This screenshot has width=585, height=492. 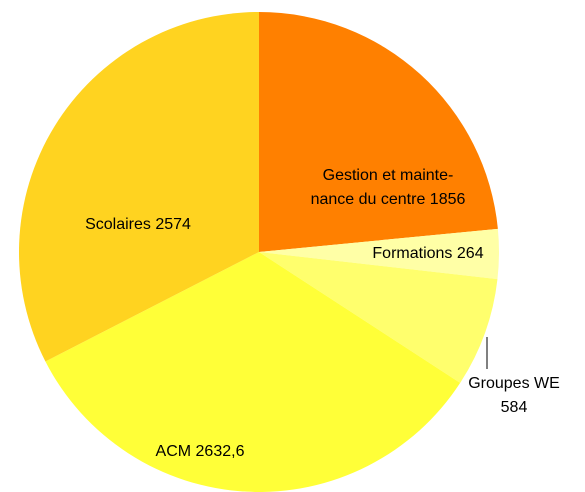 I want to click on slice-label: ACM 2632,6, so click(x=200, y=451).